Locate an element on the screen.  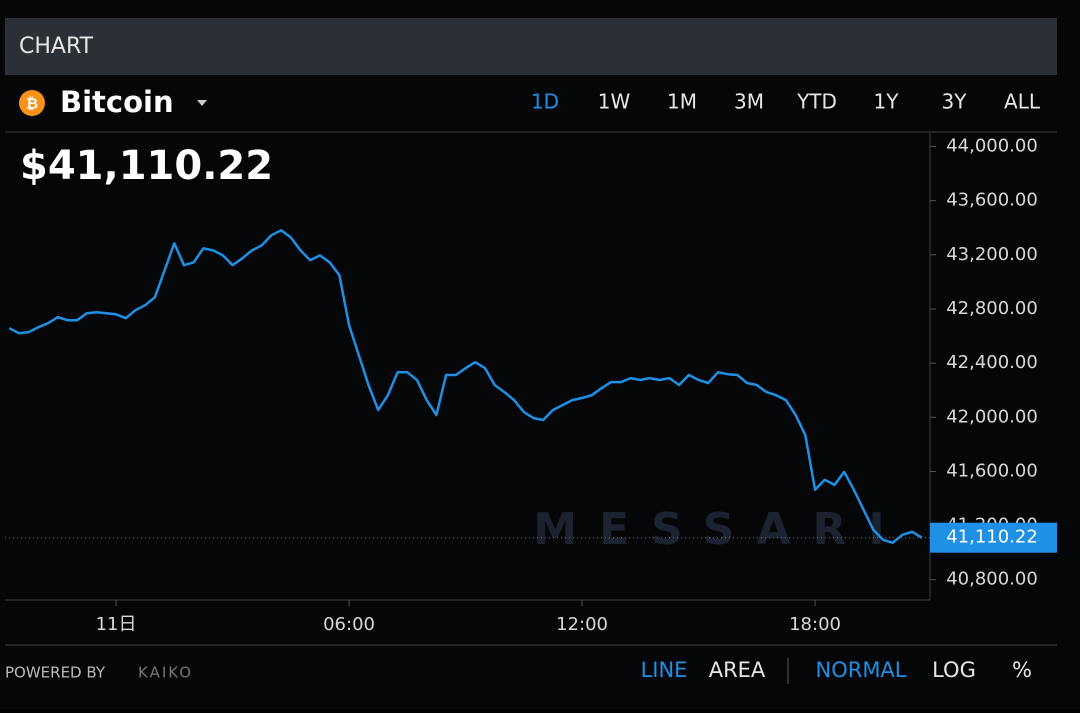
range-button: 3Y is located at coordinates (955, 102).